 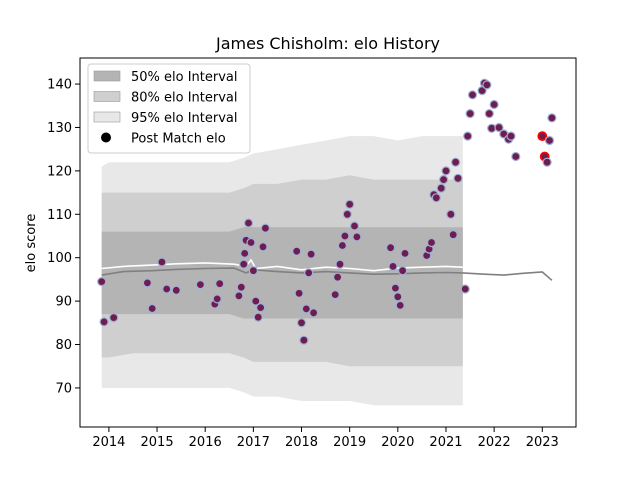 What do you see at coordinates (301, 442) in the screenshot?
I see `x-tick-label: 2018` at bounding box center [301, 442].